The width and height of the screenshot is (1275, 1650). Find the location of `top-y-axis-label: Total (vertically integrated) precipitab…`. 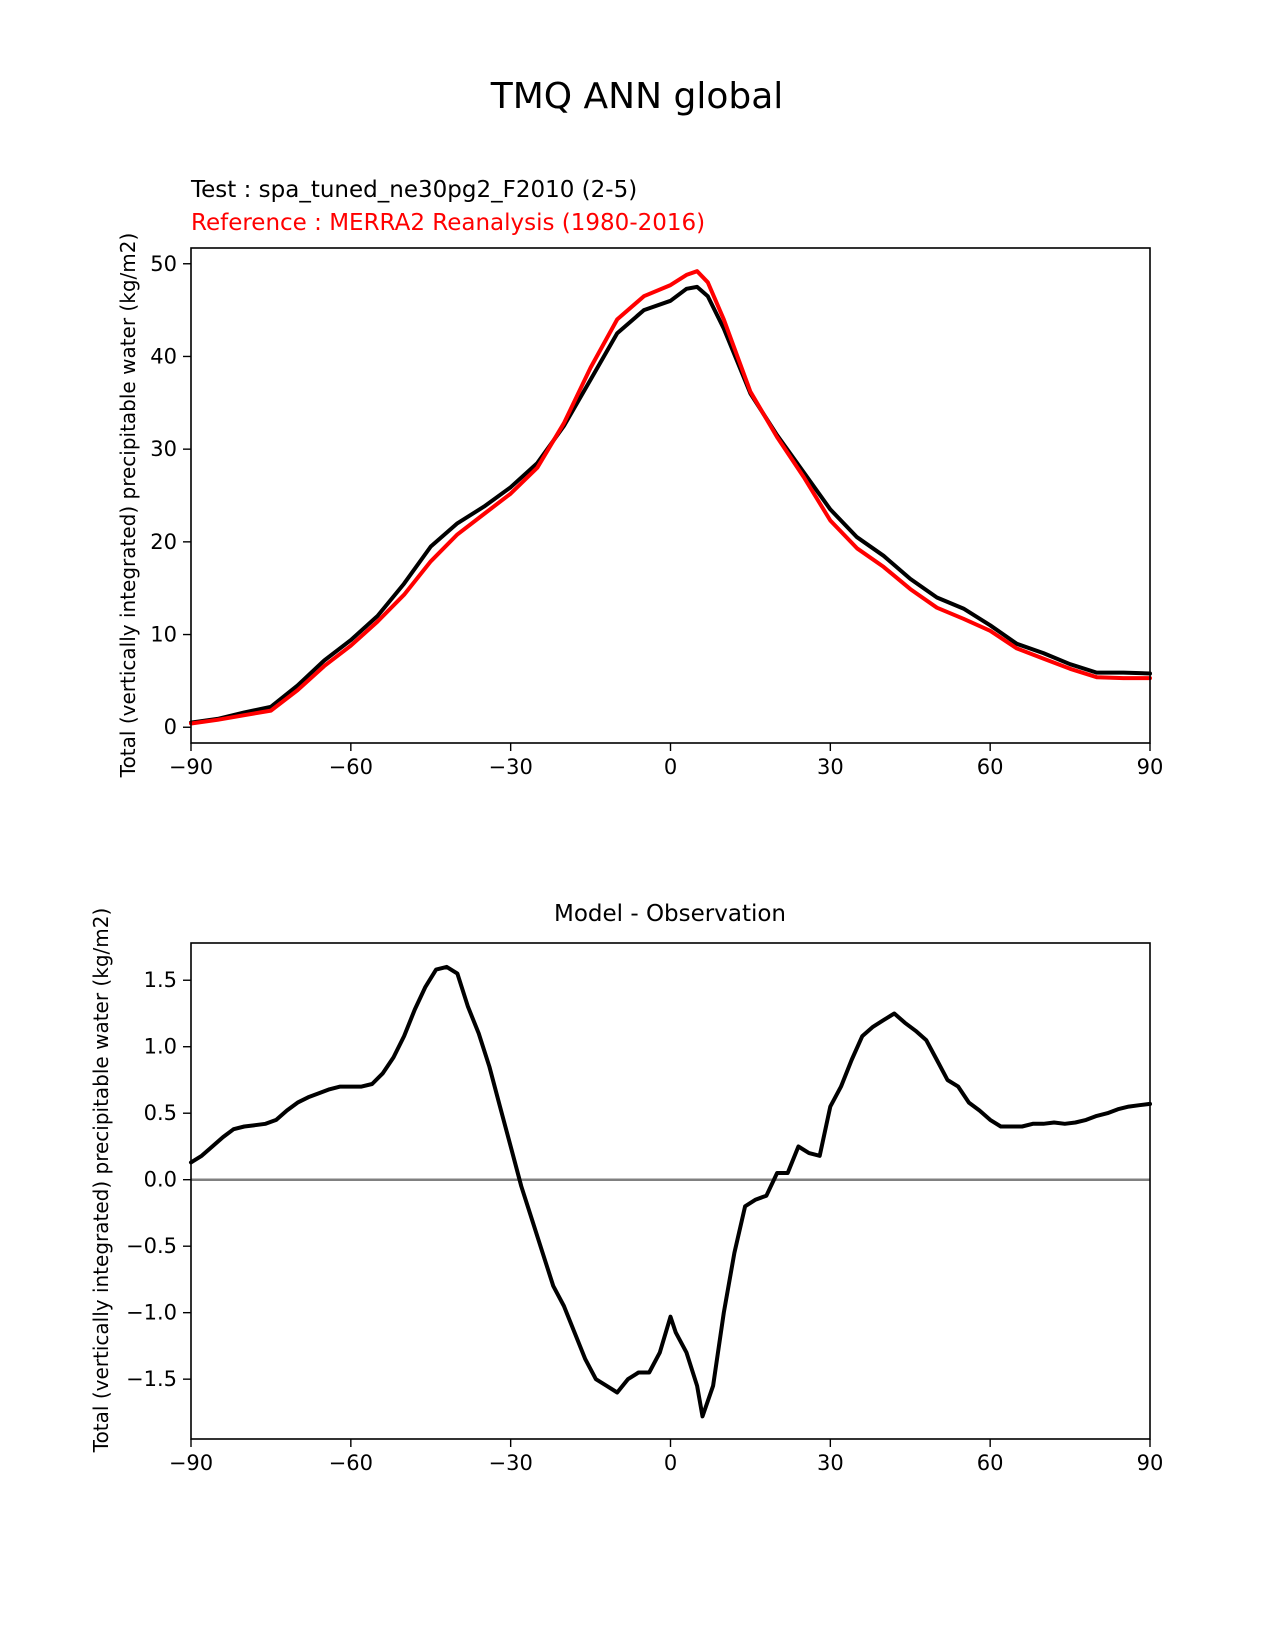

top-y-axis-label: Total (vertically integrated) precipitab… is located at coordinates (128, 506).